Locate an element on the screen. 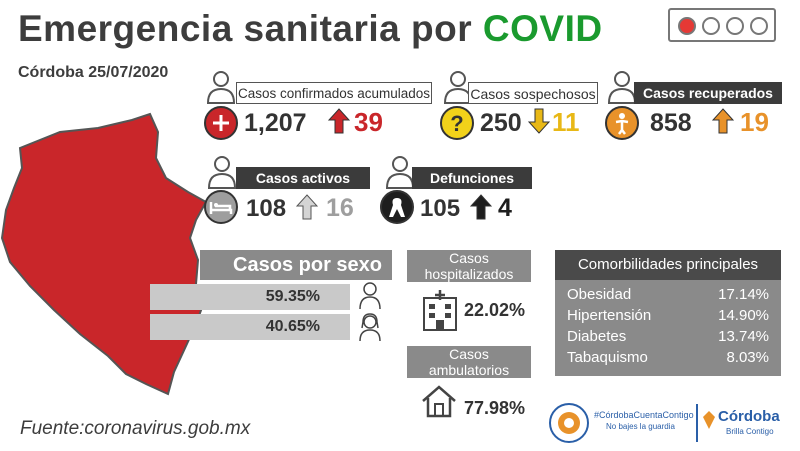 The image size is (800, 451). city-name: Córdoba is located at coordinates (749, 416).